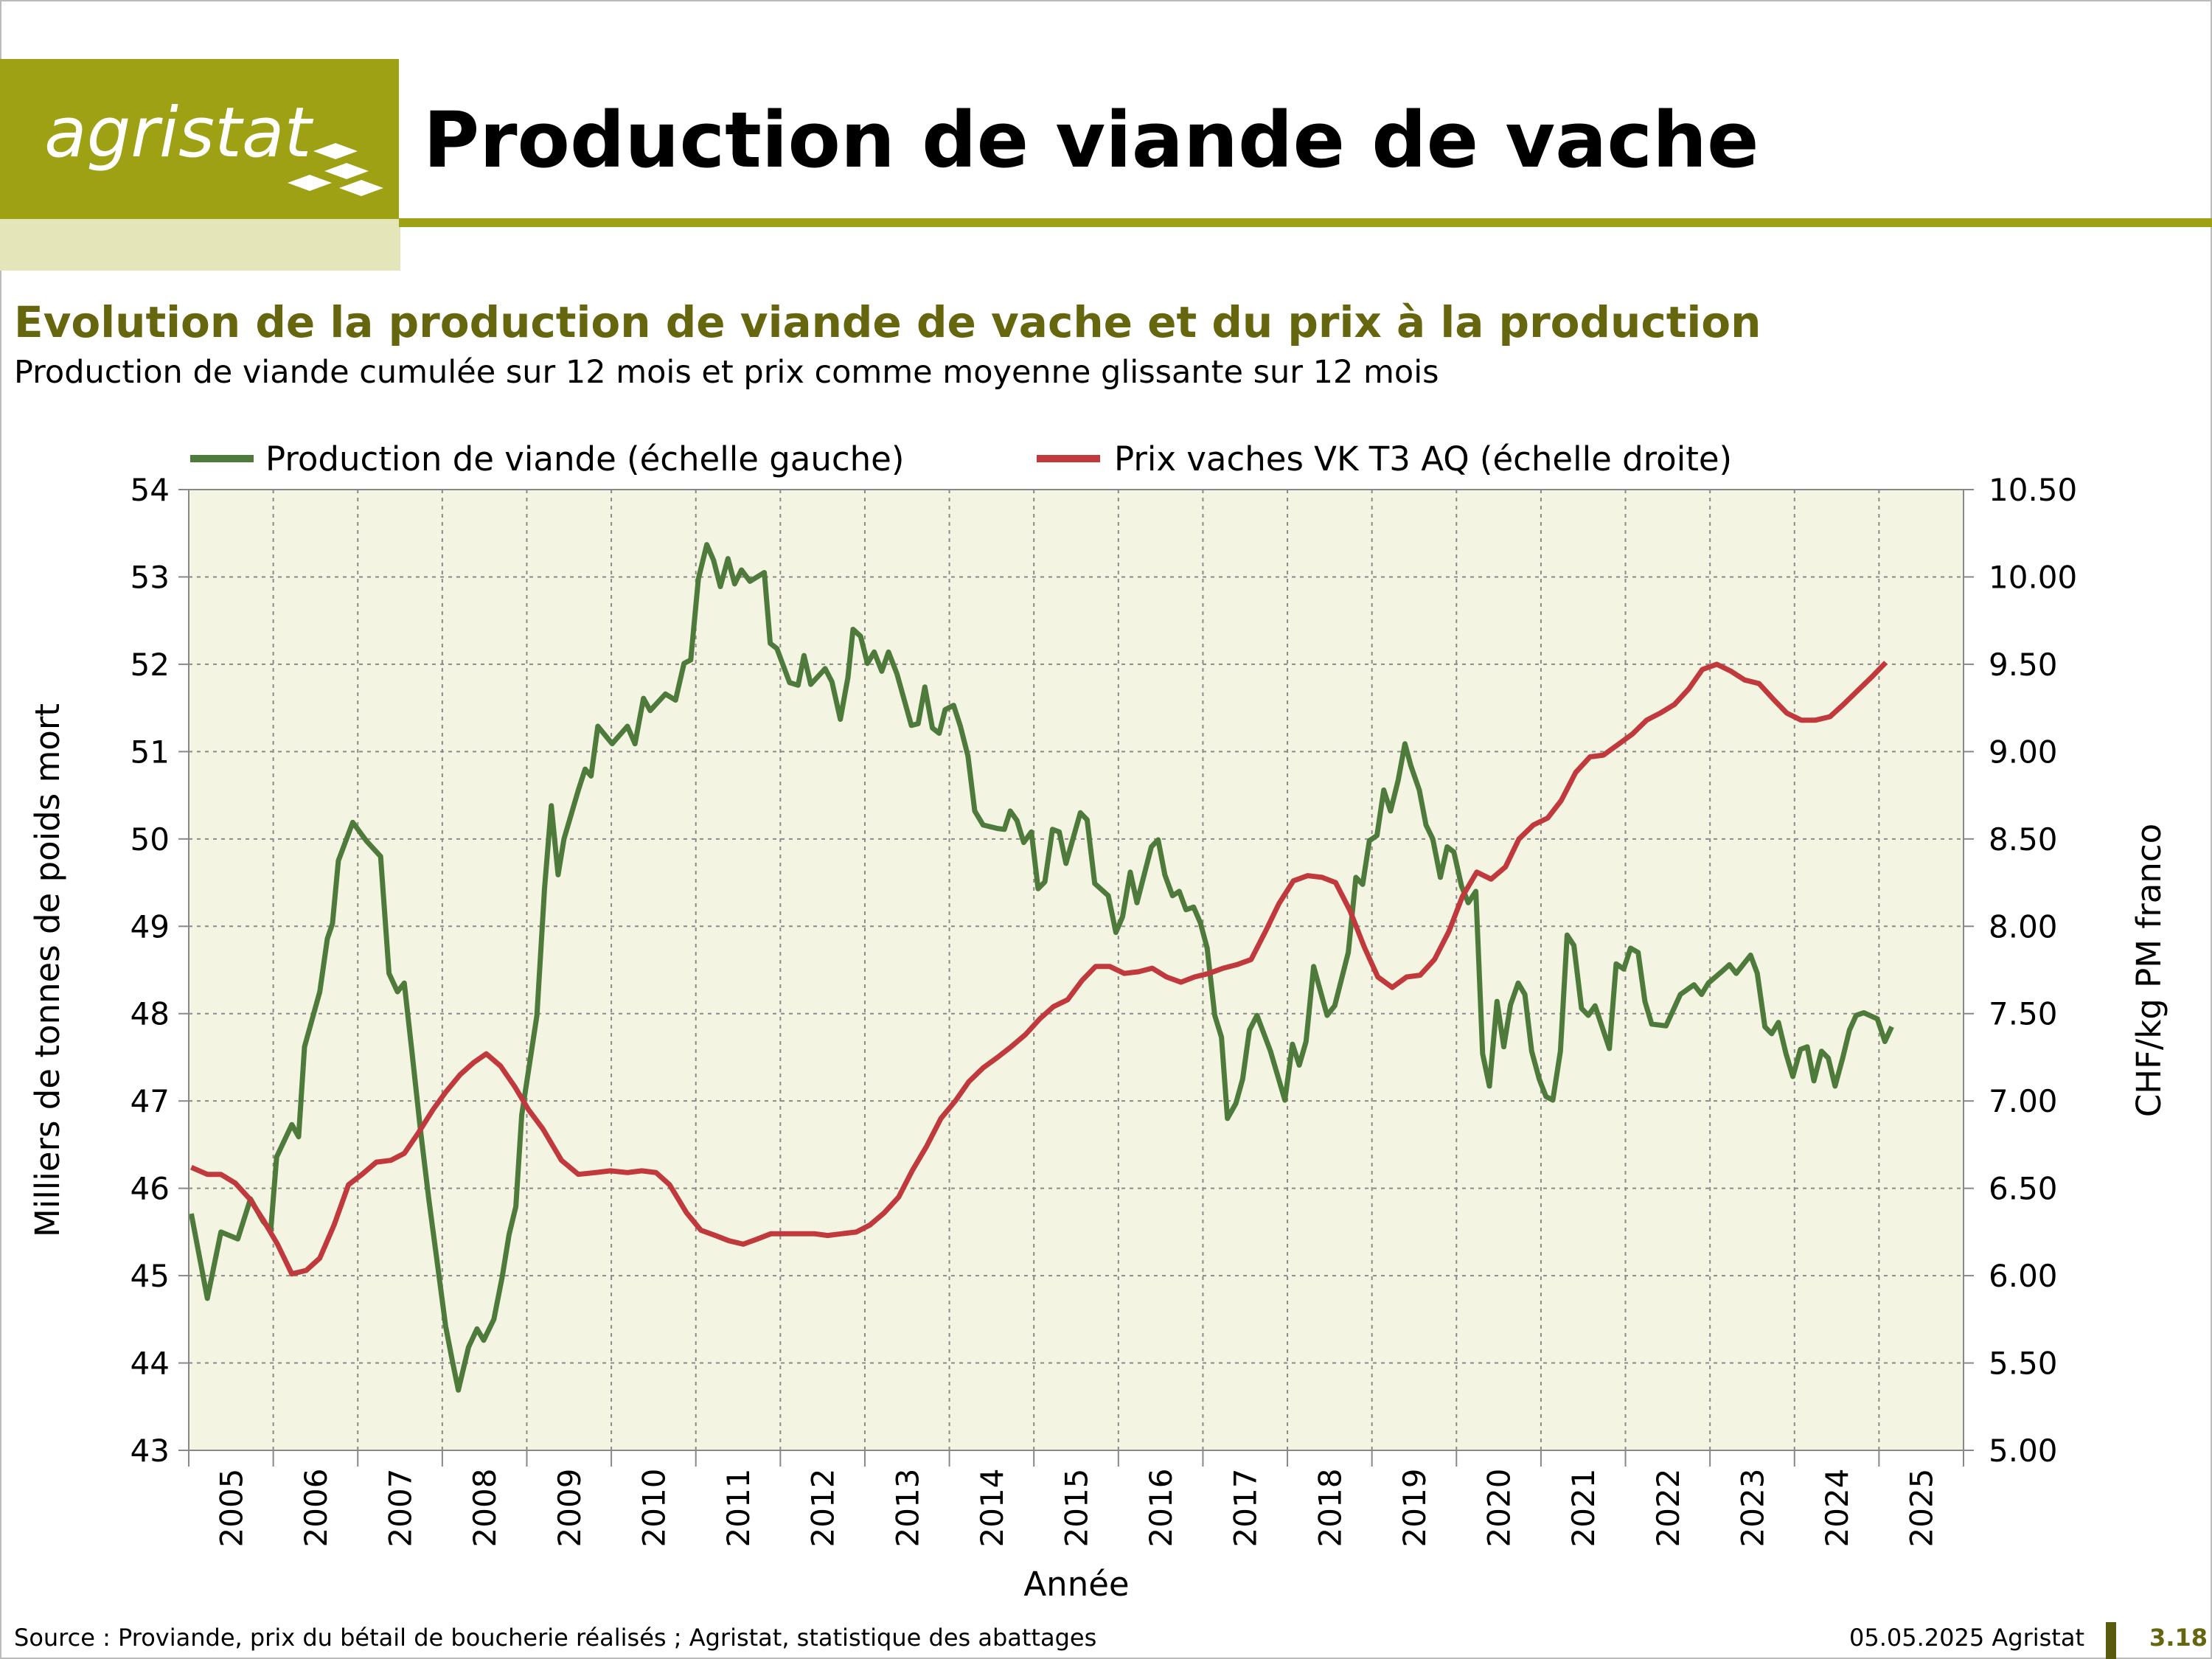 The image size is (2212, 1659). What do you see at coordinates (47, 970) in the screenshot?
I see `y-axis-title: Milliers de tonnes de poids mort` at bounding box center [47, 970].